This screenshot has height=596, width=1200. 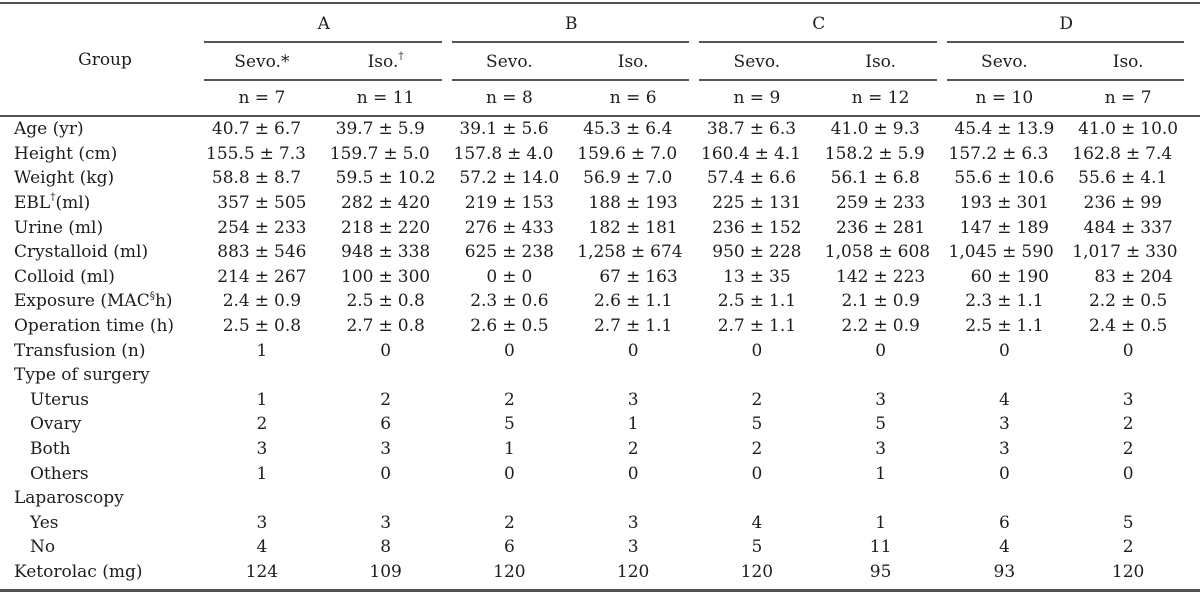 I want to click on subcolumn-label: Iso., so click(x=881, y=62).